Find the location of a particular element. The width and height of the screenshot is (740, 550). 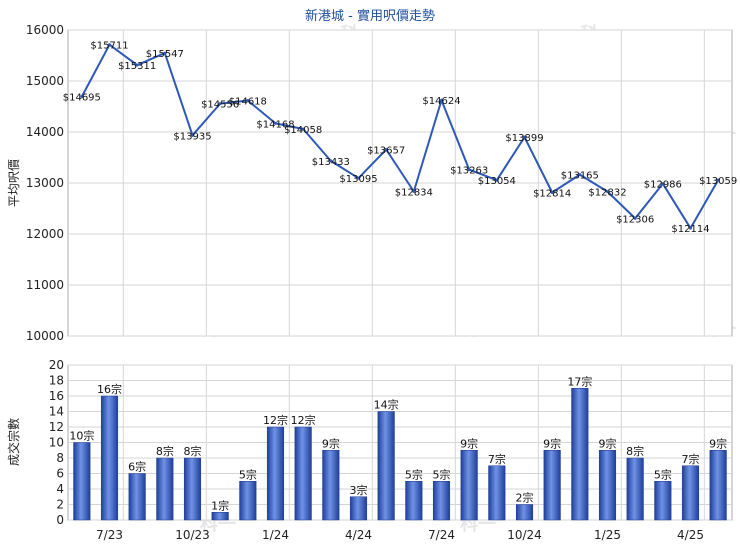

count-y-tick-label: 0 is located at coordinates (60, 520).